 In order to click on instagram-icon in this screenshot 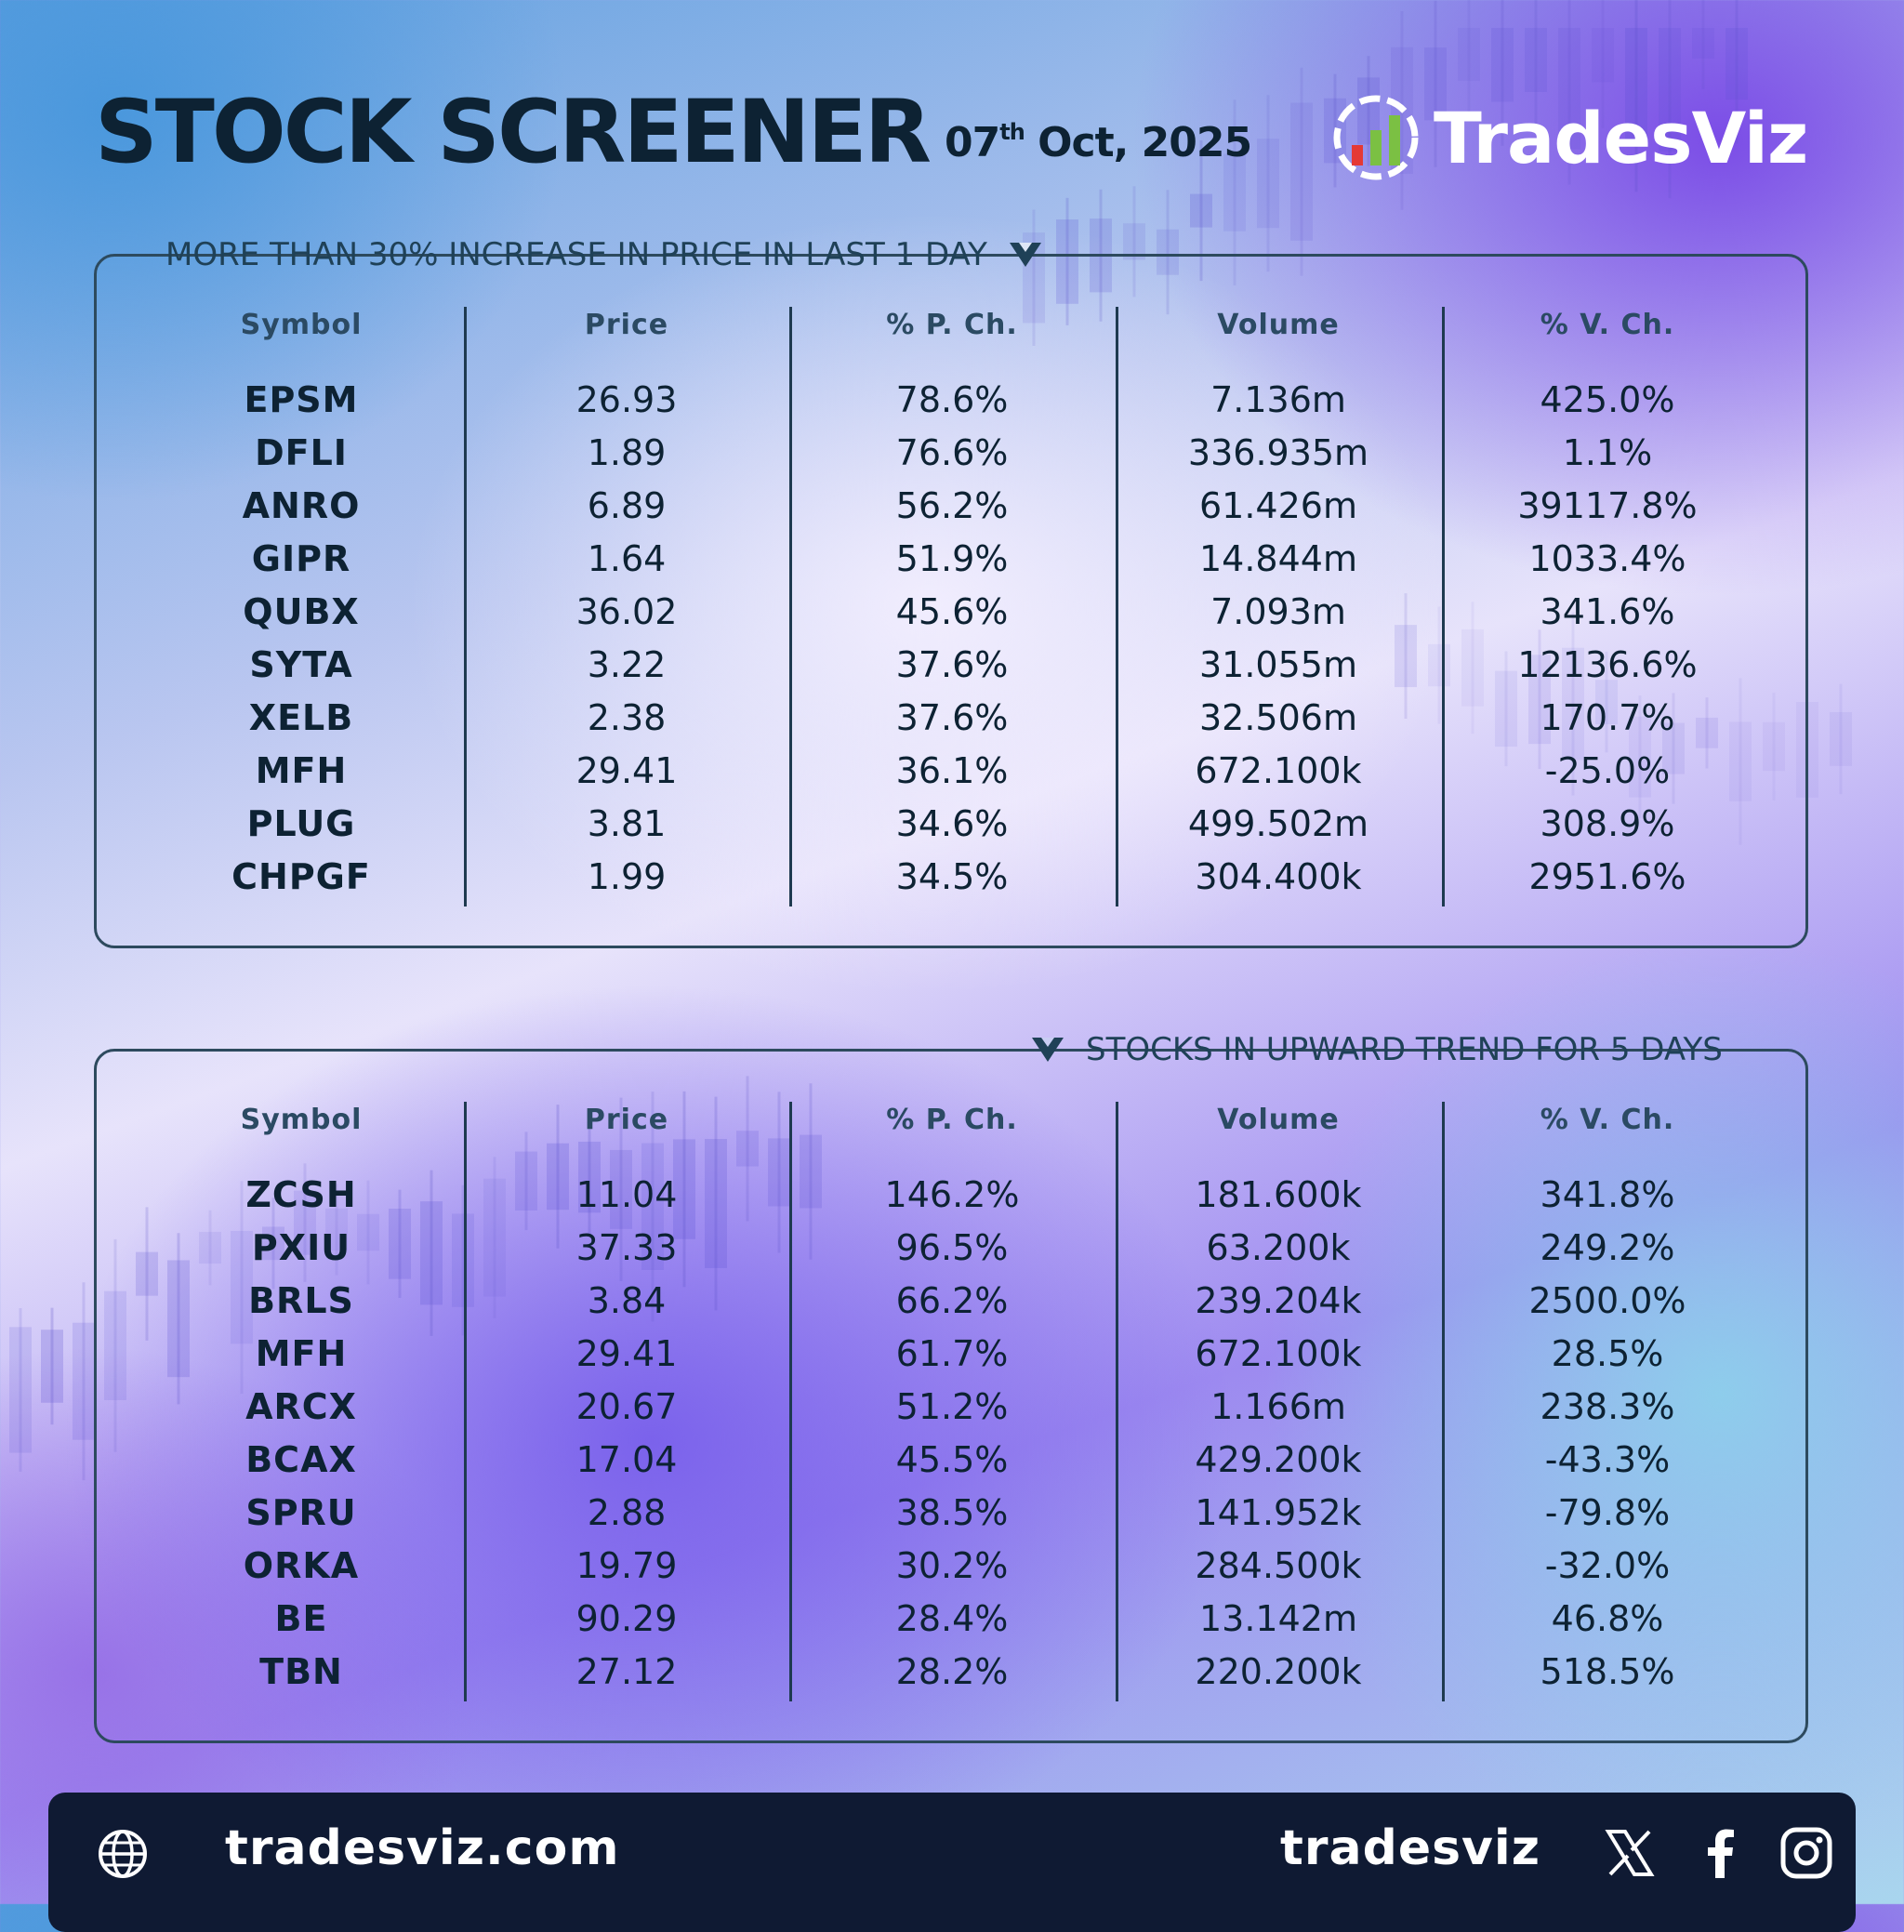, I will do `click(1806, 1853)`.